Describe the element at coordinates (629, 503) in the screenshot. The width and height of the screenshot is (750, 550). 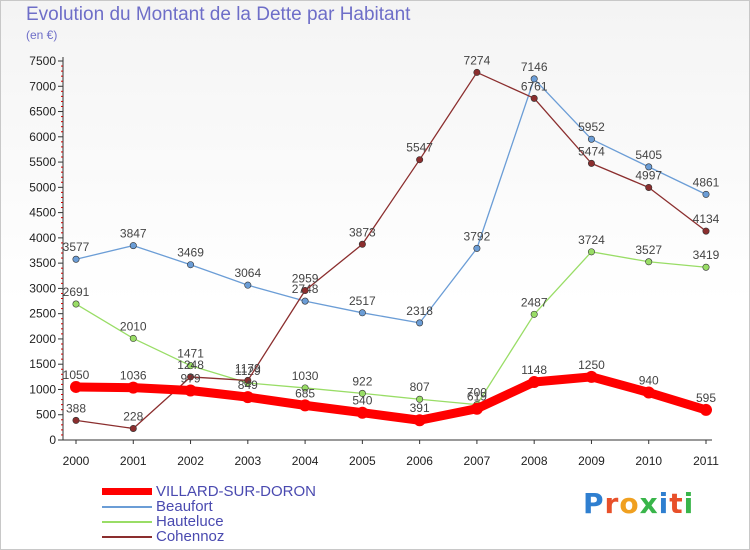
I see `logo-letter: o` at that location.